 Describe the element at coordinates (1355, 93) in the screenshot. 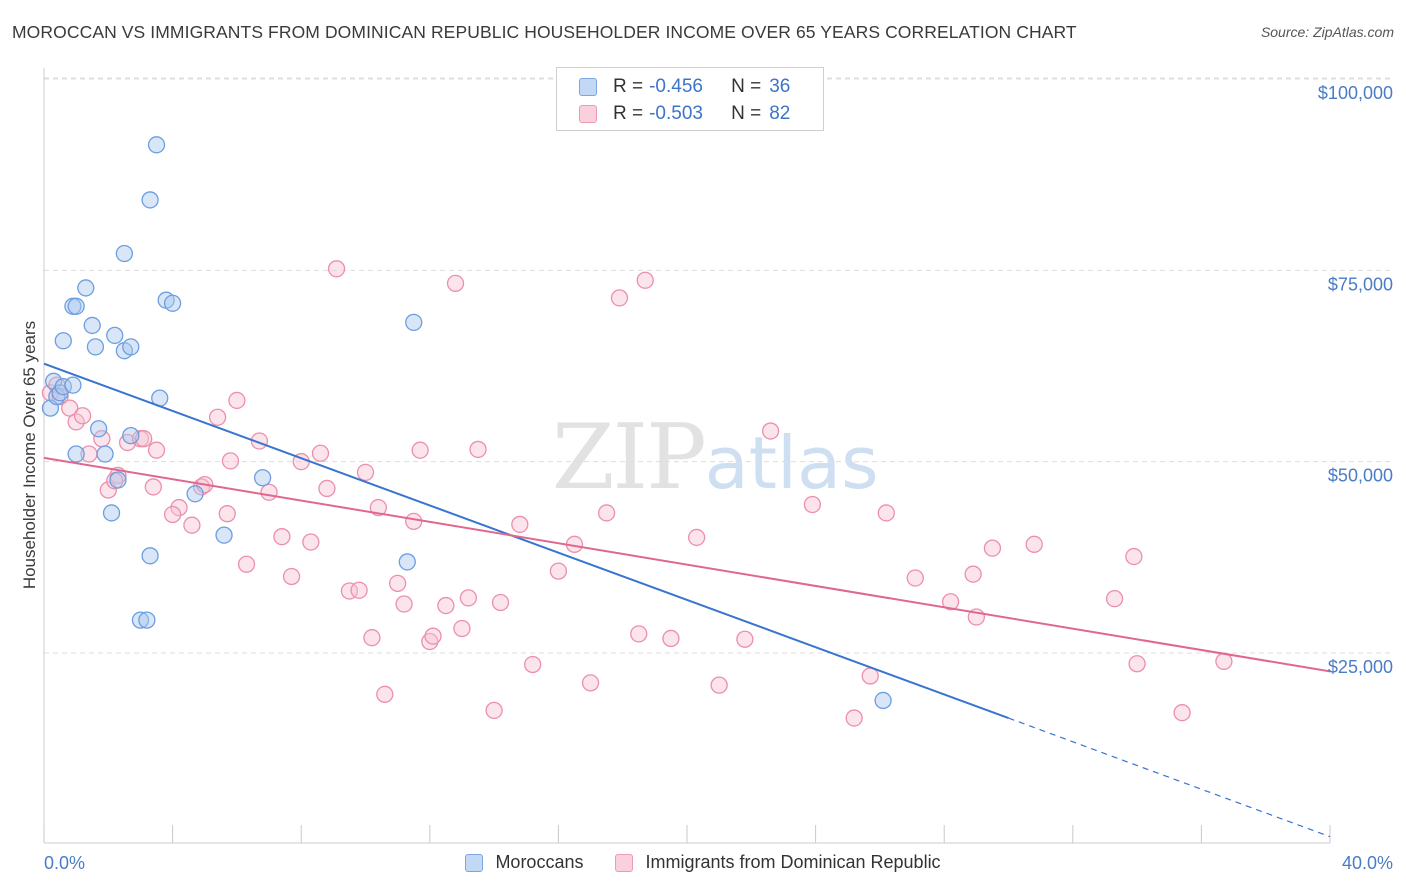

I see `y-tick-label: $100,000` at that location.